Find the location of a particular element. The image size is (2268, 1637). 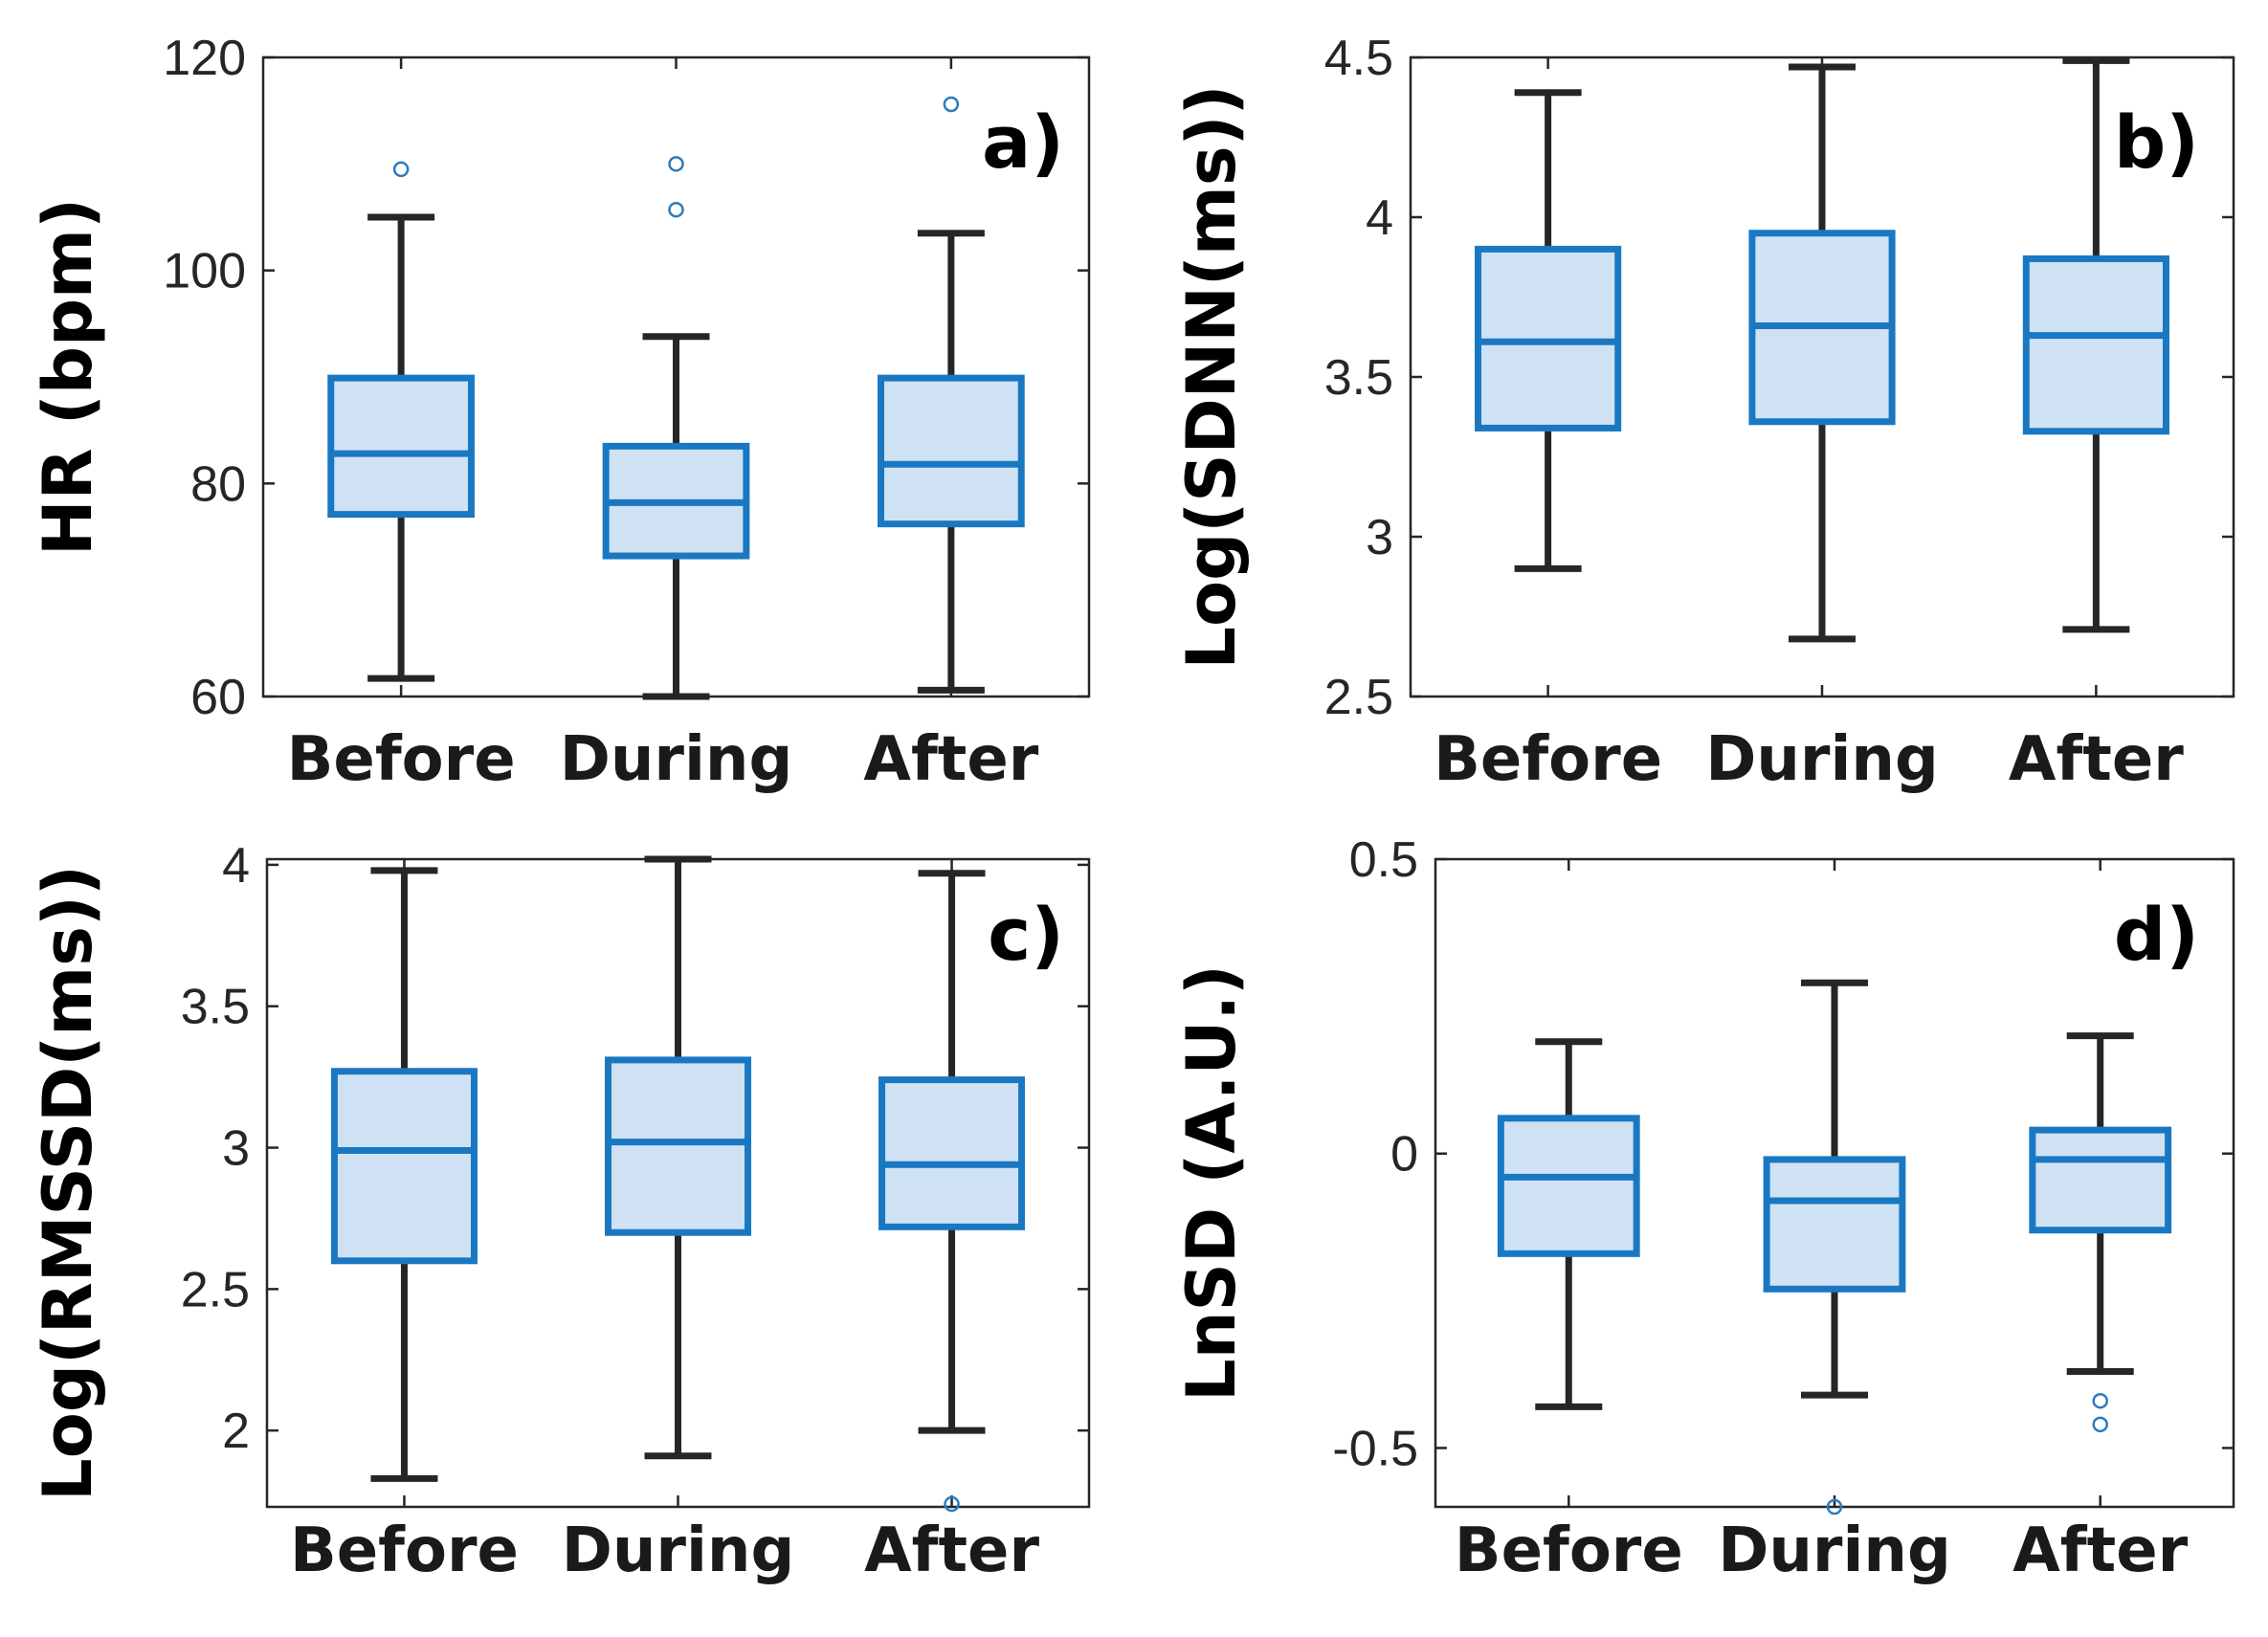

y-tick-label: 60 is located at coordinates (218, 698).